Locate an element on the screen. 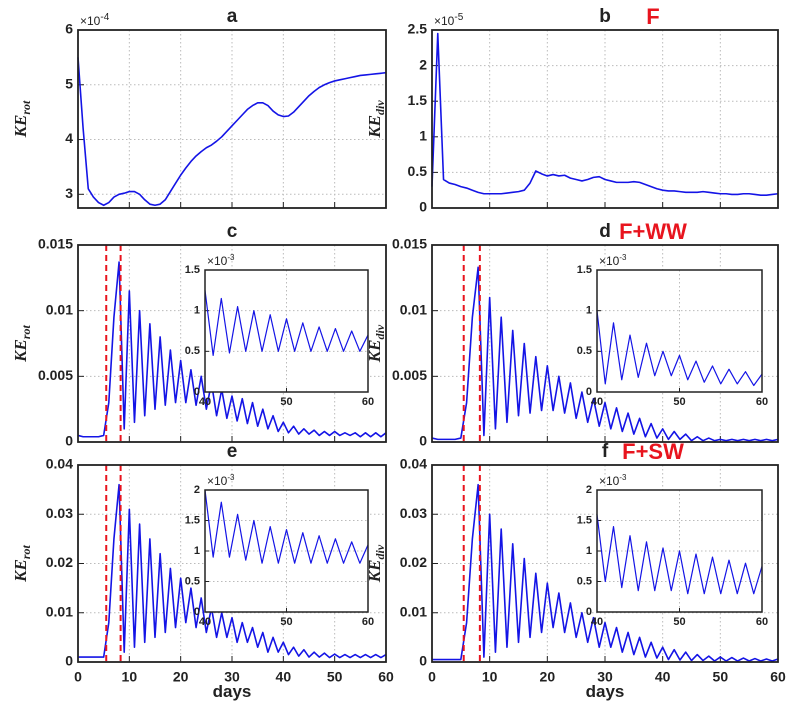 The image size is (793, 710). panel-title: c is located at coordinates (232, 231).